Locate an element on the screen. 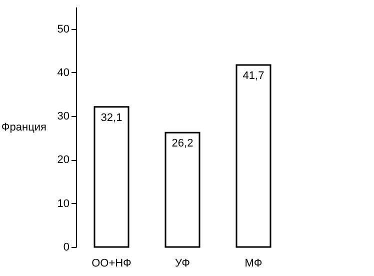 The height and width of the screenshot is (276, 374). data-label: 32,1 is located at coordinates (111, 118).